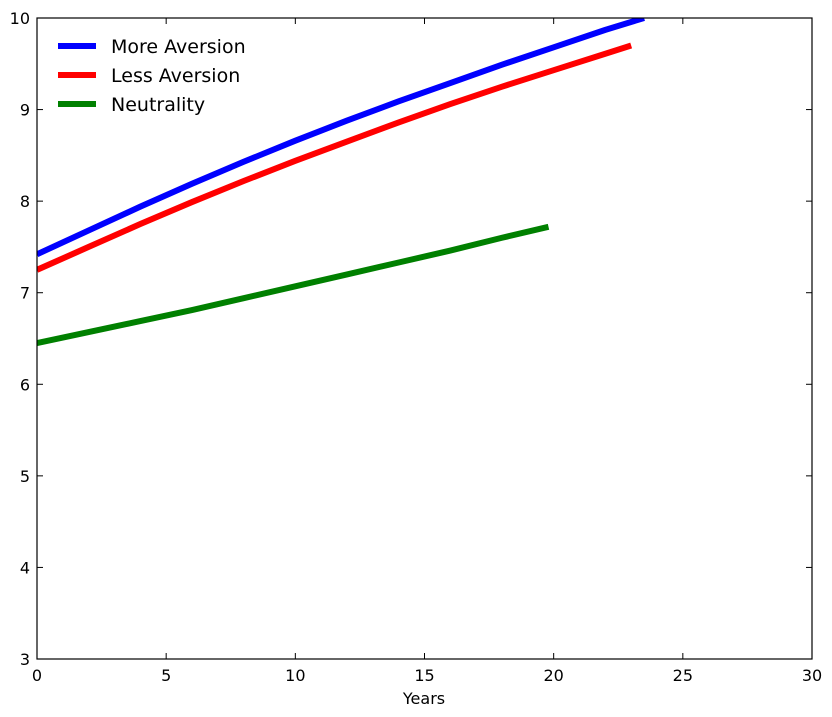 The height and width of the screenshot is (717, 832). I want to click on x-tick-label: 30, so click(812, 675).